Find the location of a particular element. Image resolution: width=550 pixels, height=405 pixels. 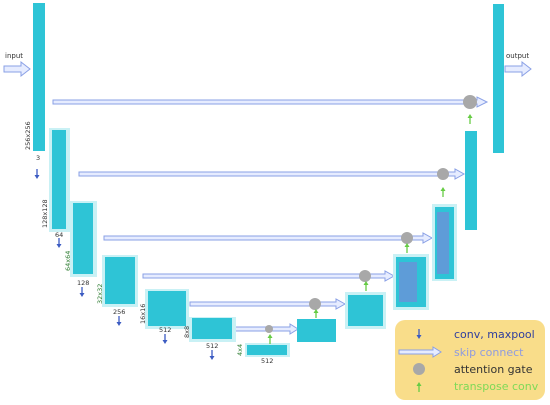

attention-gate-level3 is located at coordinates (407, 238).